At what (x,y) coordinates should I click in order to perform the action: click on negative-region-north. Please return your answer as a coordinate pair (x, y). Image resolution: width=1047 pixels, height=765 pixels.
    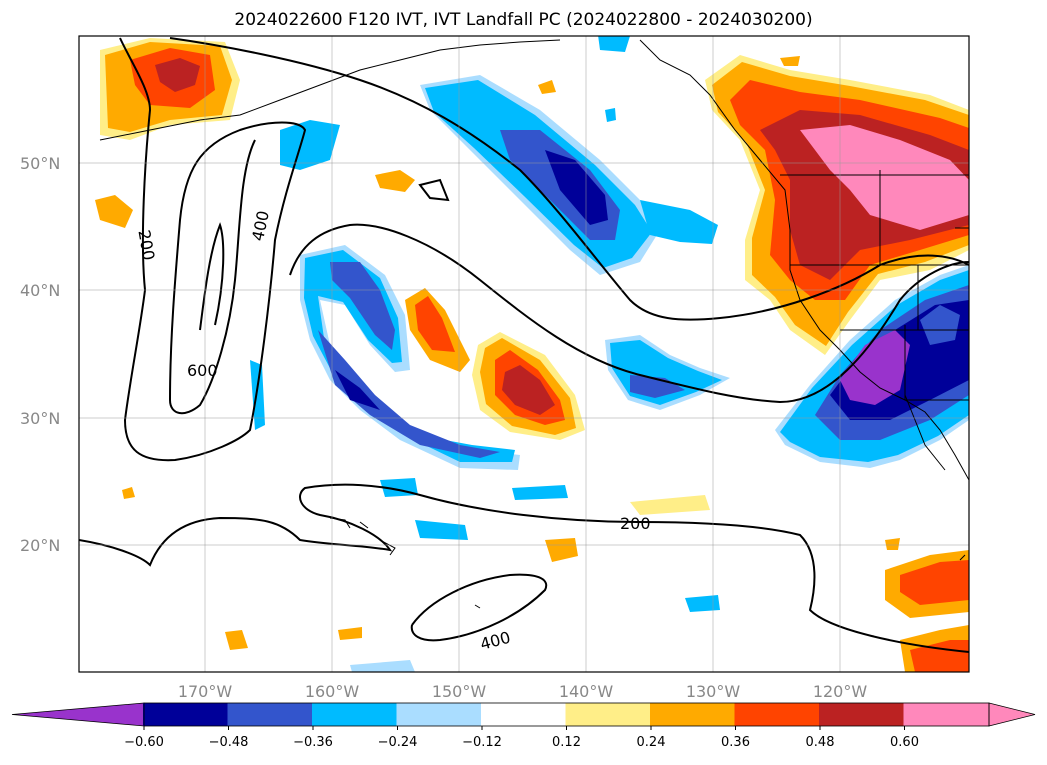
    Looking at the image, I should click on (499, 155).